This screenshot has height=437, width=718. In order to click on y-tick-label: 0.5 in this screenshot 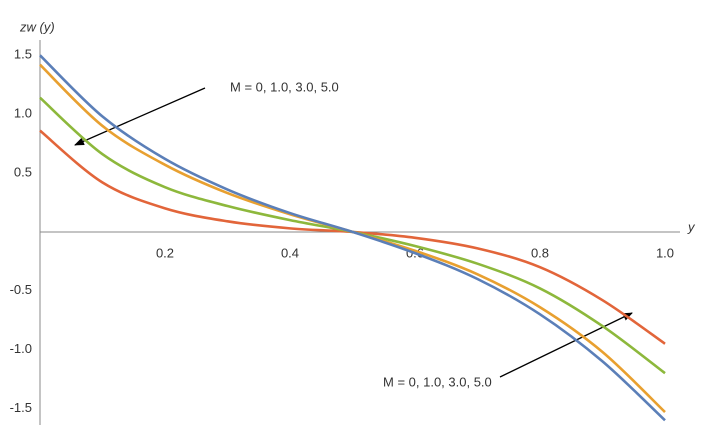, I will do `click(23, 171)`.